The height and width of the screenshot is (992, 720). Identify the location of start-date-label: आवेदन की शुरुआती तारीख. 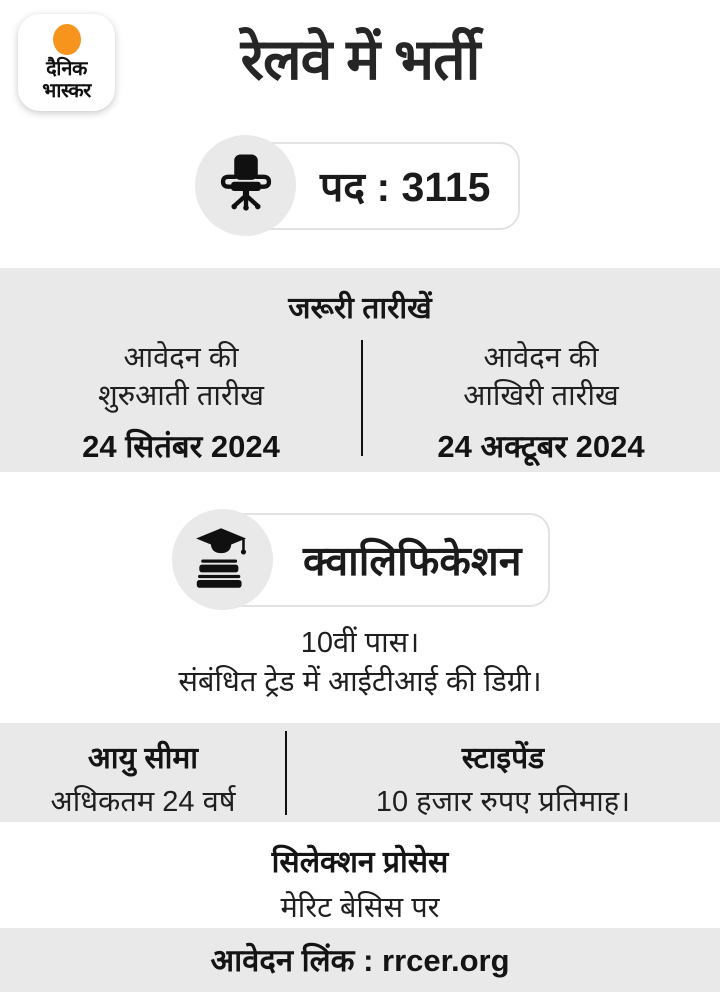
(181, 377).